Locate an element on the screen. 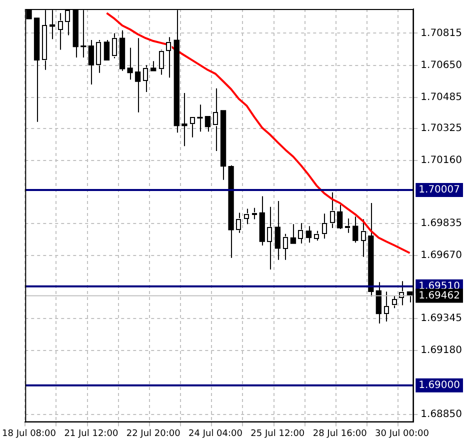  ref-line-label: 1.69000 is located at coordinates (439, 385).